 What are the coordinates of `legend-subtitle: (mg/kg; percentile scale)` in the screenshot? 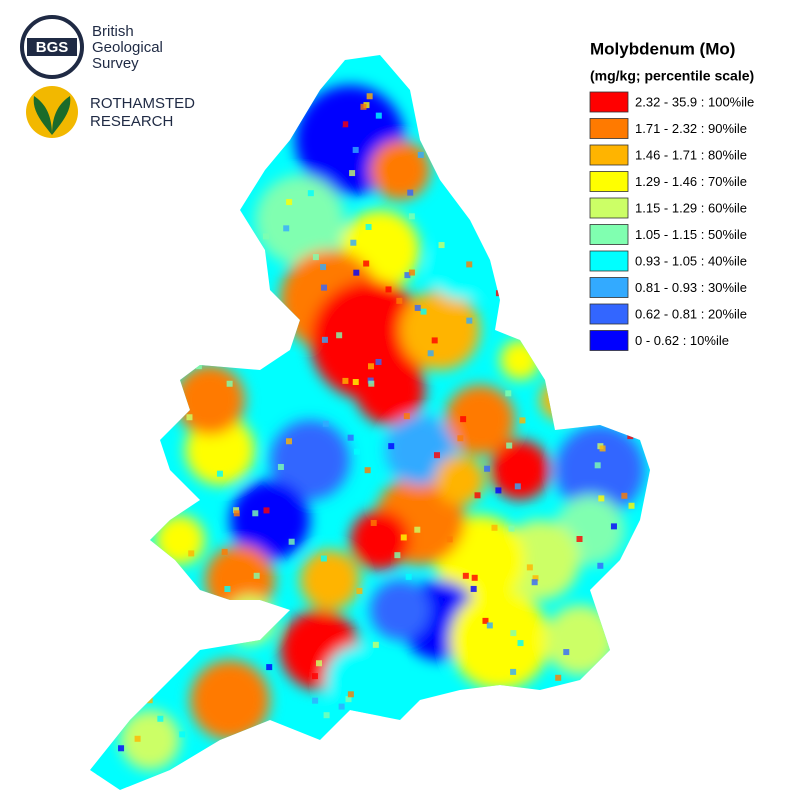 It's located at (672, 76).